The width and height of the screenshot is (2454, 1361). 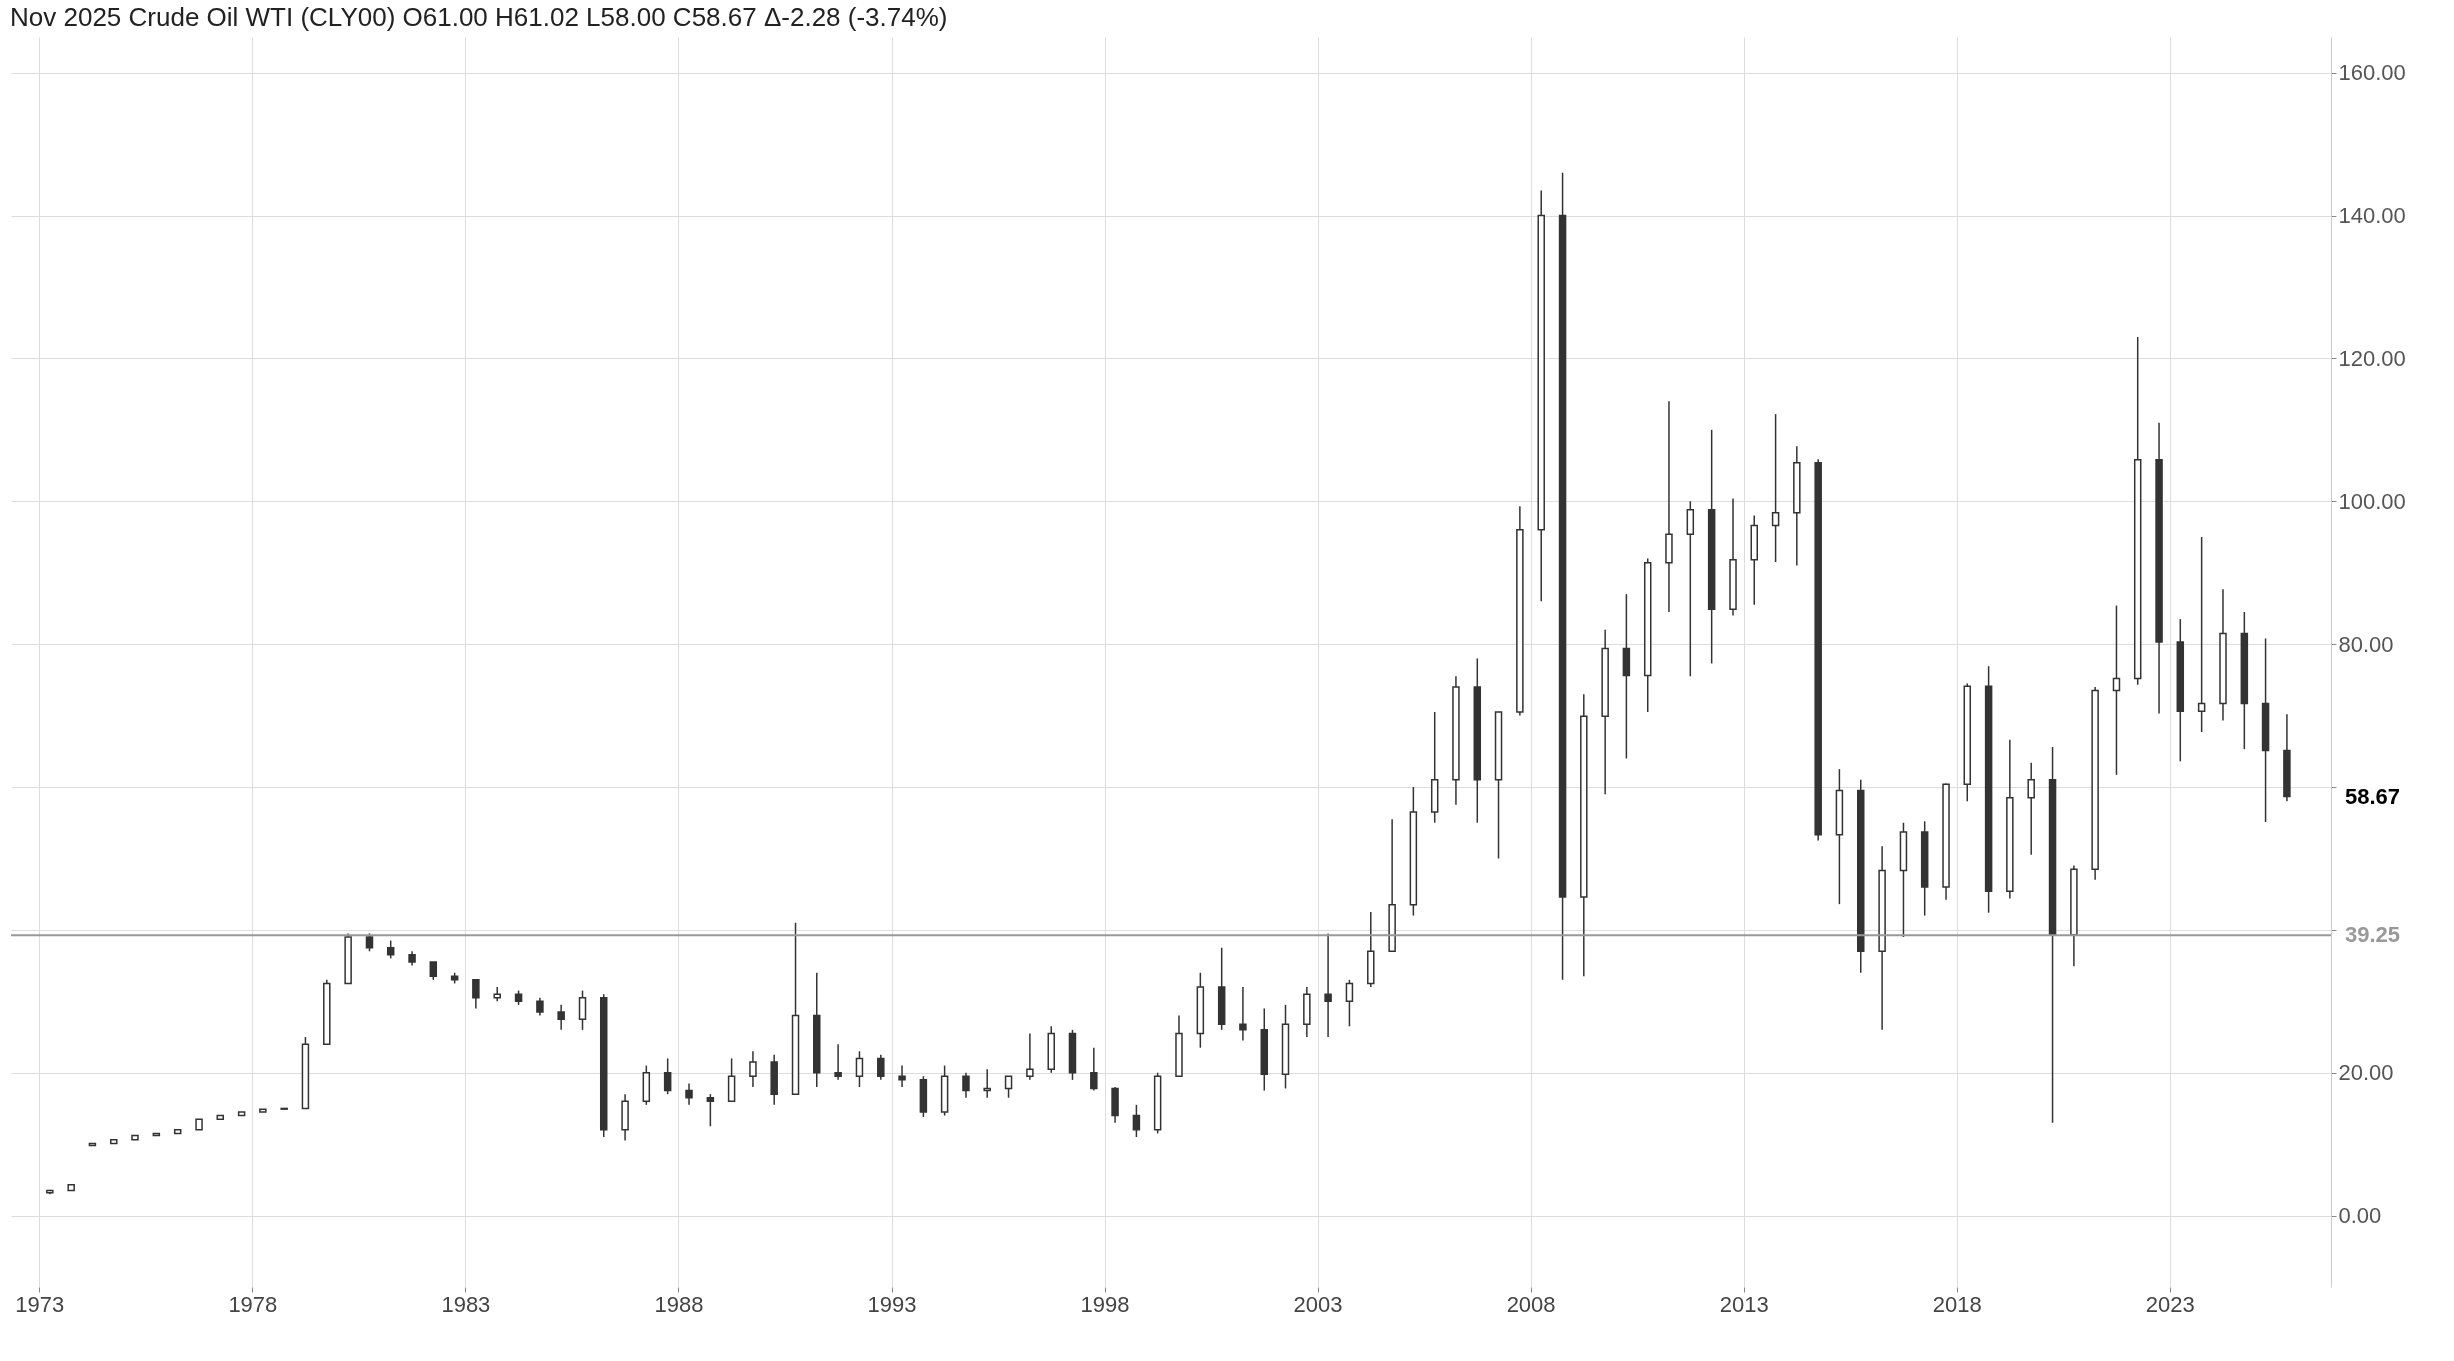 What do you see at coordinates (1105, 1304) in the screenshot?
I see `x-tick-label: 1998` at bounding box center [1105, 1304].